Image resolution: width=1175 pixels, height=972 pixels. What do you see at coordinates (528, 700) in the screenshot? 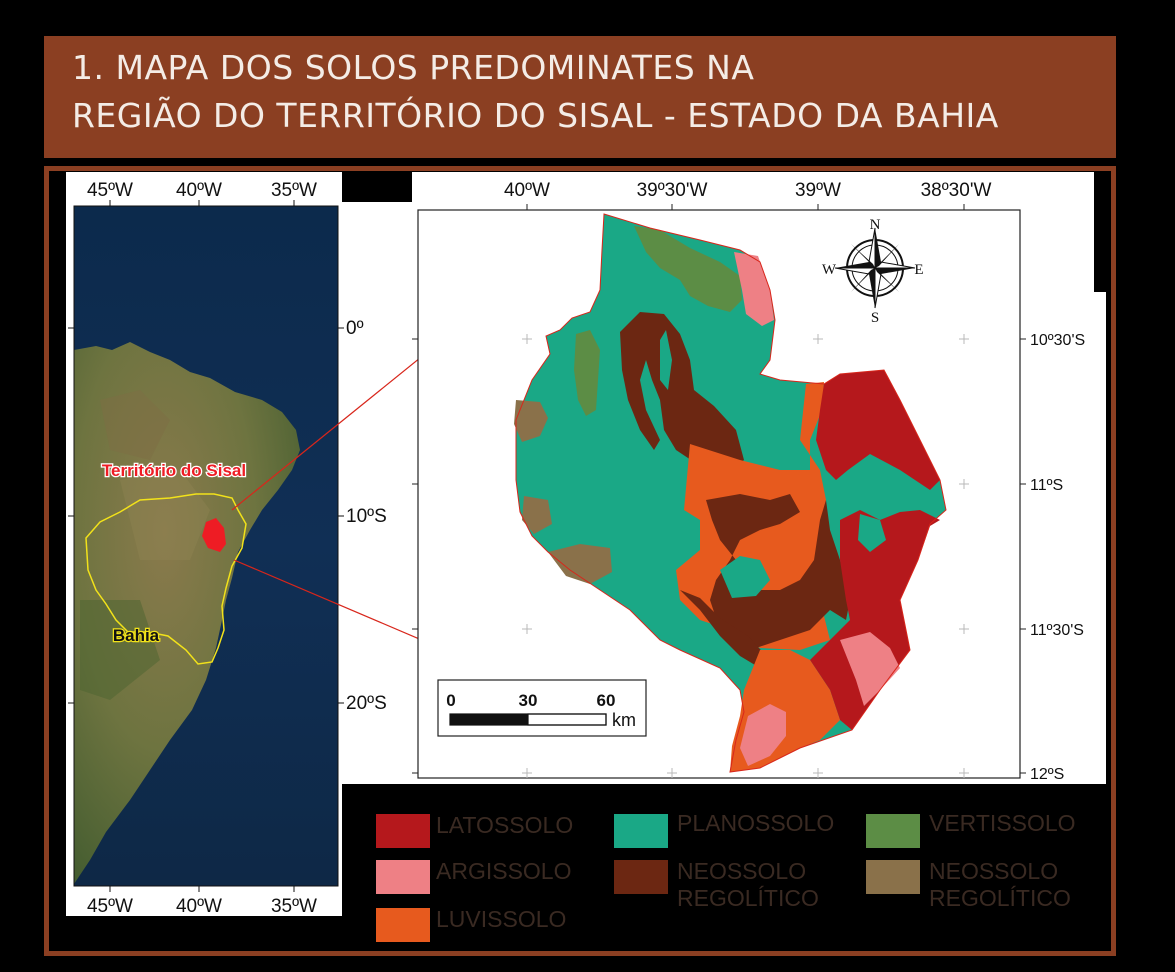
I see `scale-bar-label: 30` at bounding box center [528, 700].